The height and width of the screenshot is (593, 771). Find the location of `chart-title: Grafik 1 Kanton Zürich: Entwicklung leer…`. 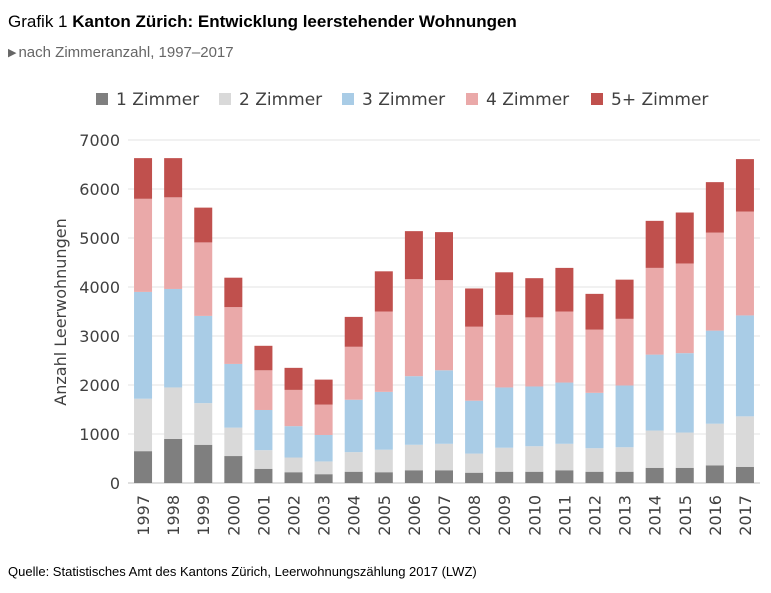

chart-title: Grafik 1 Kanton Zürich: Entwicklung leer… is located at coordinates (262, 22).